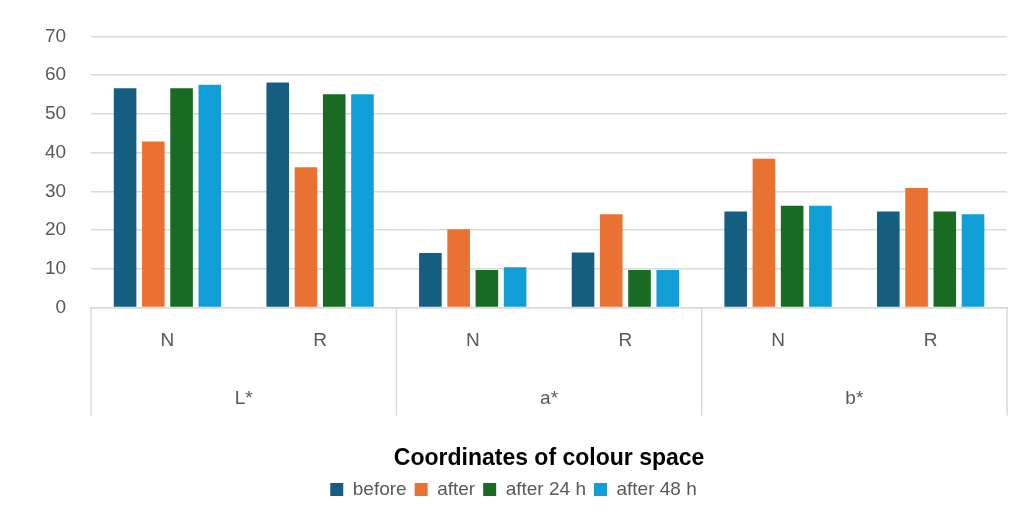 This screenshot has height=517, width=1029. What do you see at coordinates (55, 113) in the screenshot?
I see `y-tick-label: 50` at bounding box center [55, 113].